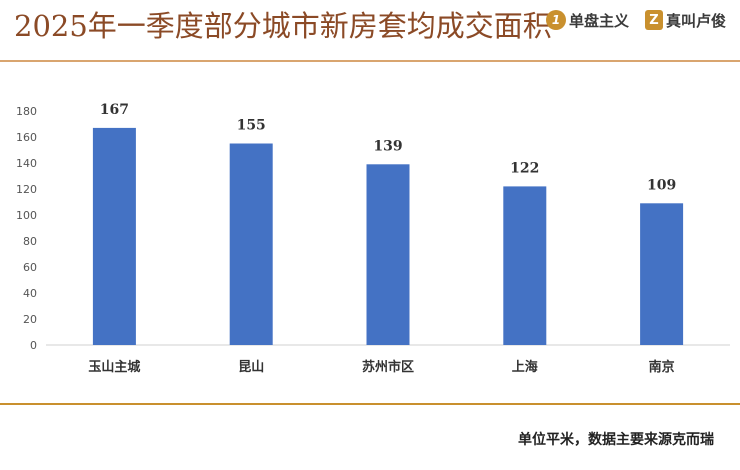 The width and height of the screenshot is (740, 470). I want to click on footer-divider, so click(370, 404).